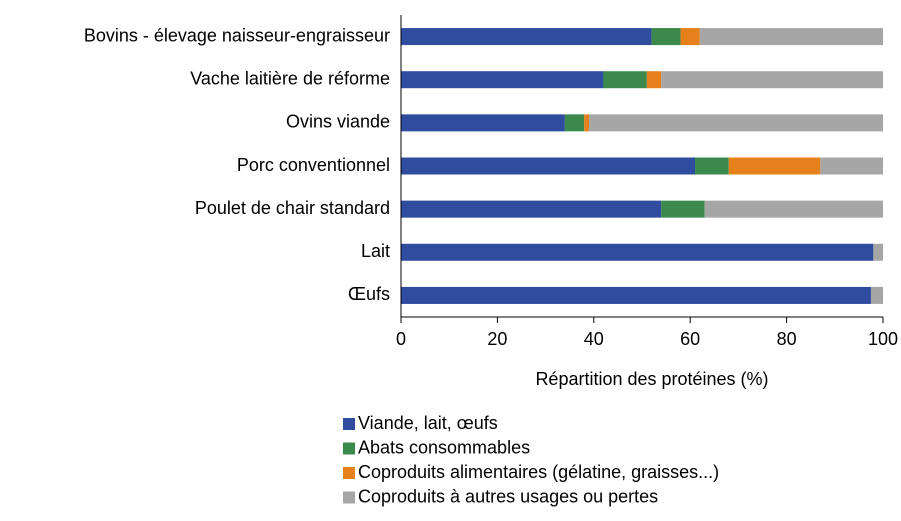 The image size is (901, 521). What do you see at coordinates (787, 339) in the screenshot?
I see `x-tick-label: 80` at bounding box center [787, 339].